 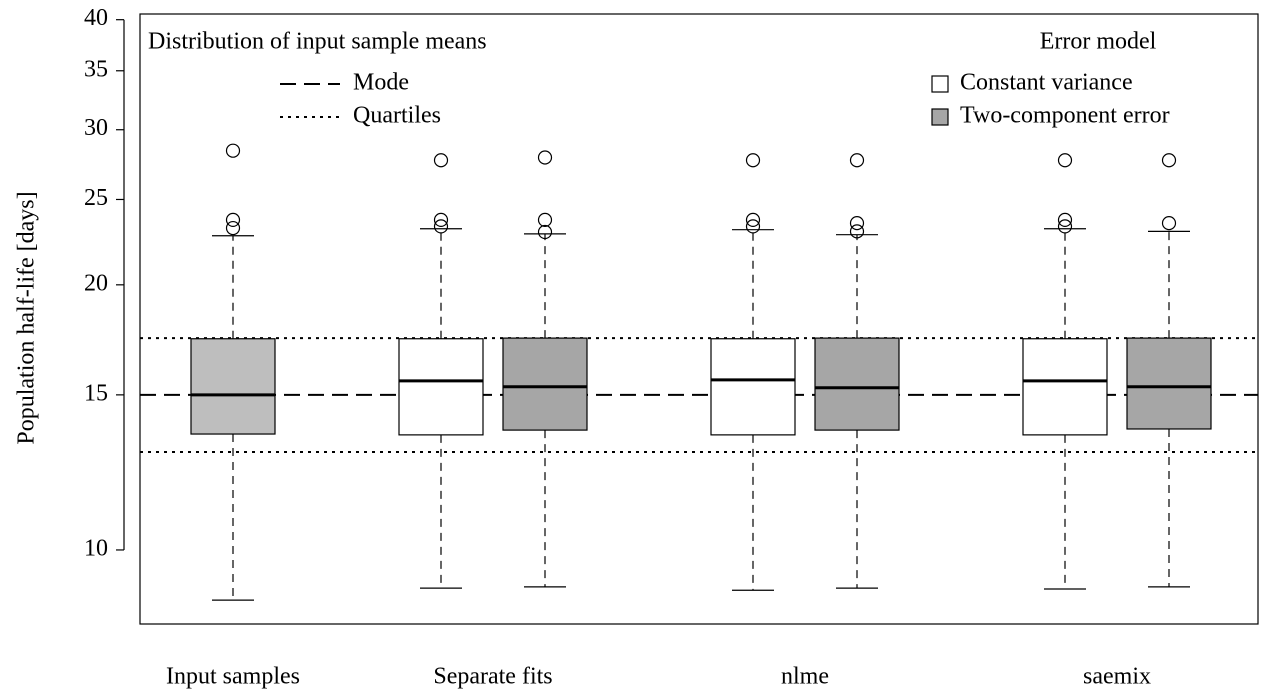 I want to click on y-tick-label: 20, so click(x=96, y=283).